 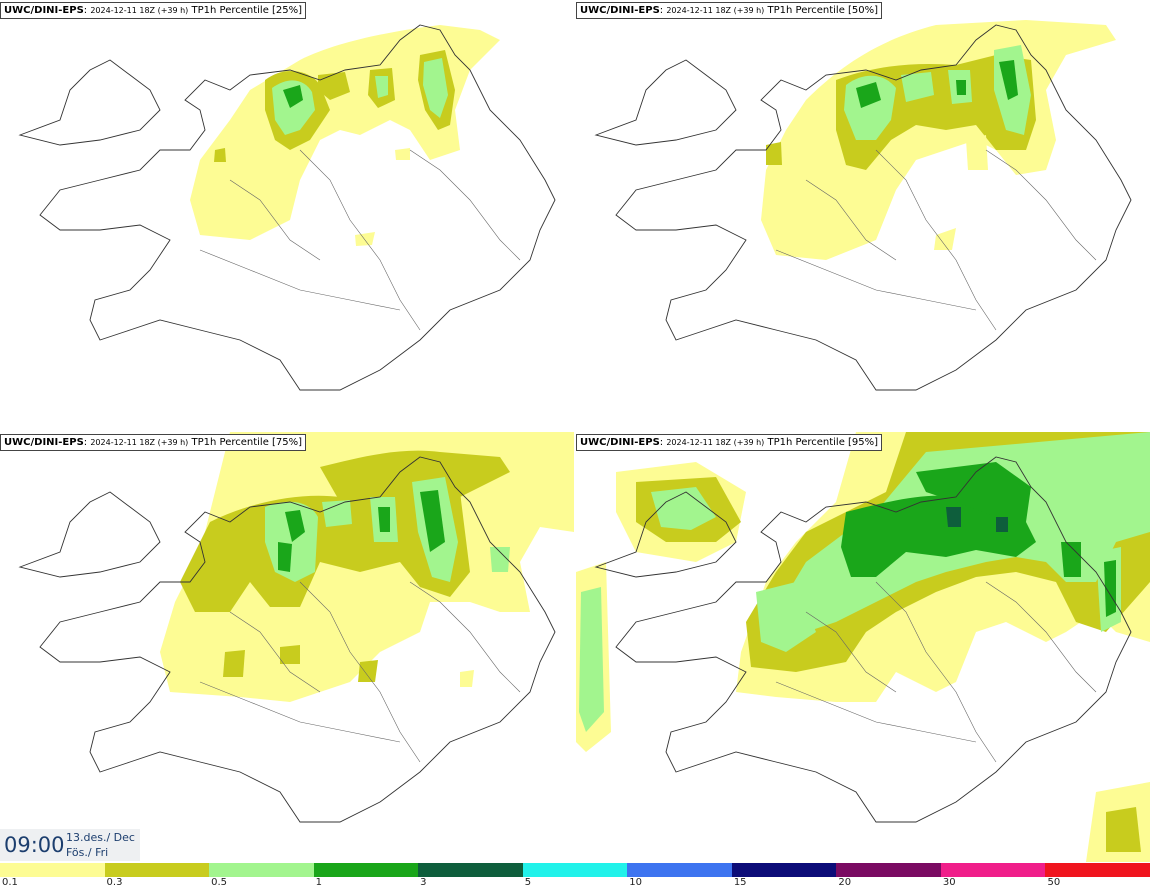 What do you see at coordinates (423, 882) in the screenshot?
I see `colorbar-tick-label: 3` at bounding box center [423, 882].